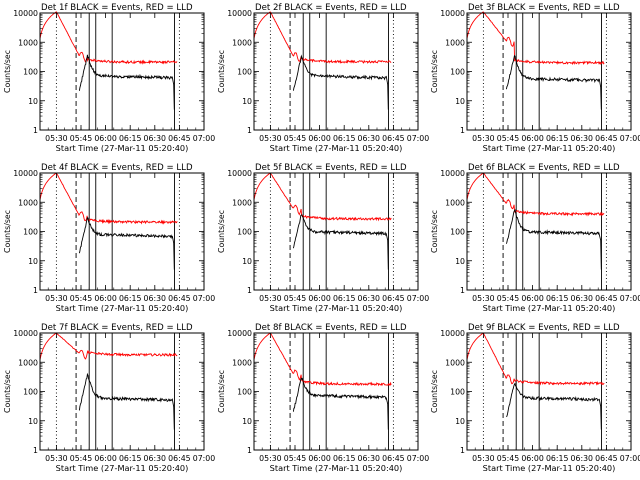 The image size is (640, 480). What do you see at coordinates (544, 168) in the screenshot?
I see `panel-title: Det 6f BLACK = Events, RED = LLD` at bounding box center [544, 168].